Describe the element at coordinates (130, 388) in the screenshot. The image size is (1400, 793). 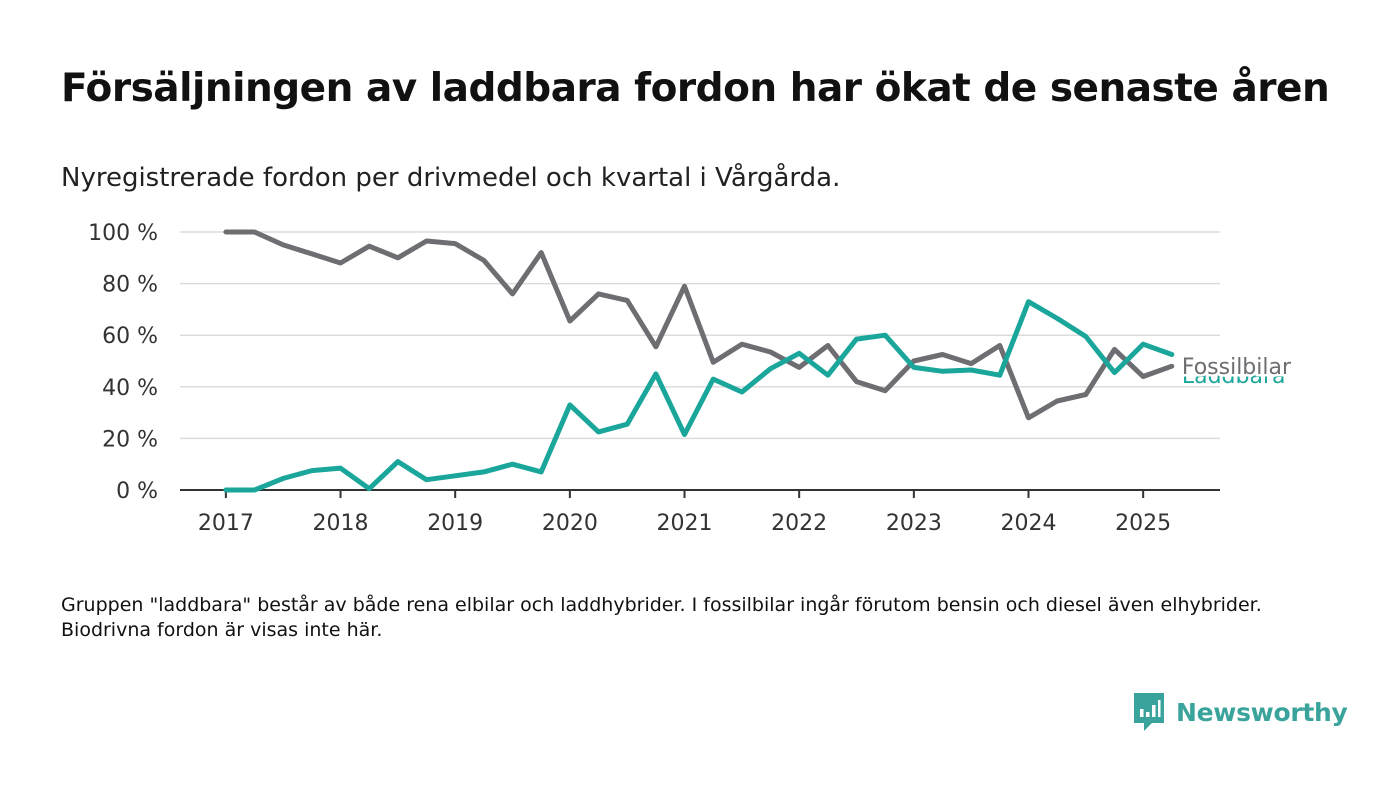
I see `y-tick-label: 40 %` at that location.